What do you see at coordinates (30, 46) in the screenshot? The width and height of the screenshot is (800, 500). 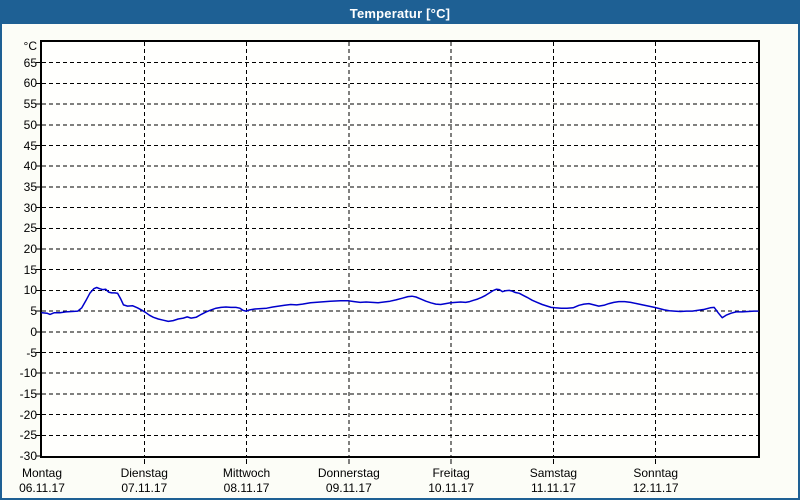 I see `y-axis-unit-label: °C` at bounding box center [30, 46].